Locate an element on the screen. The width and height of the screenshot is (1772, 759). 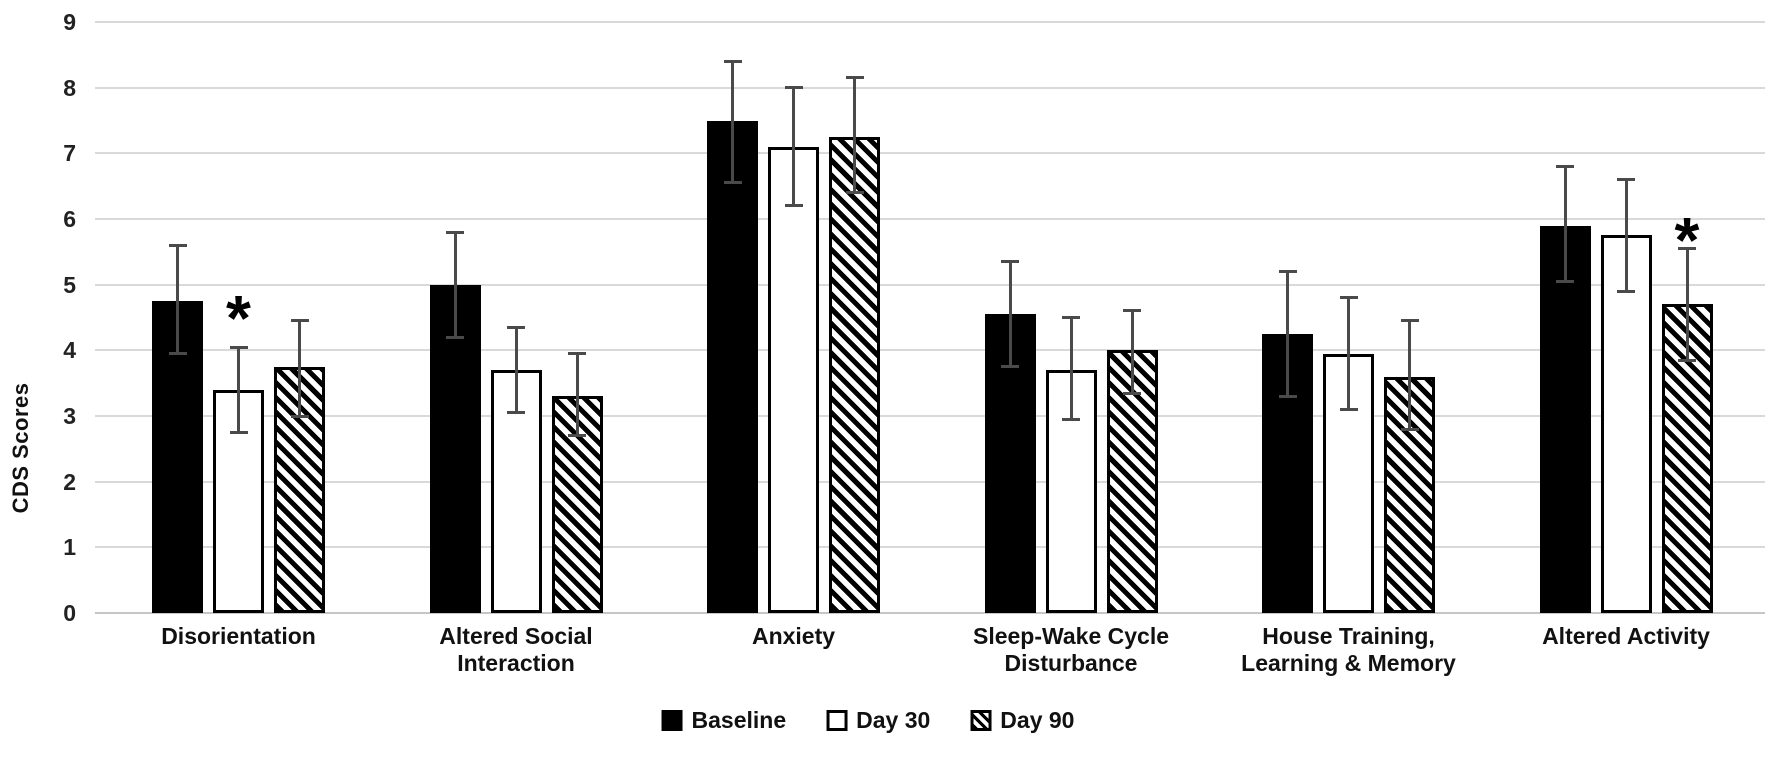
y-axis: 0 1 2 3 4 5 6 7 8 9 is located at coordinates (38, 317).